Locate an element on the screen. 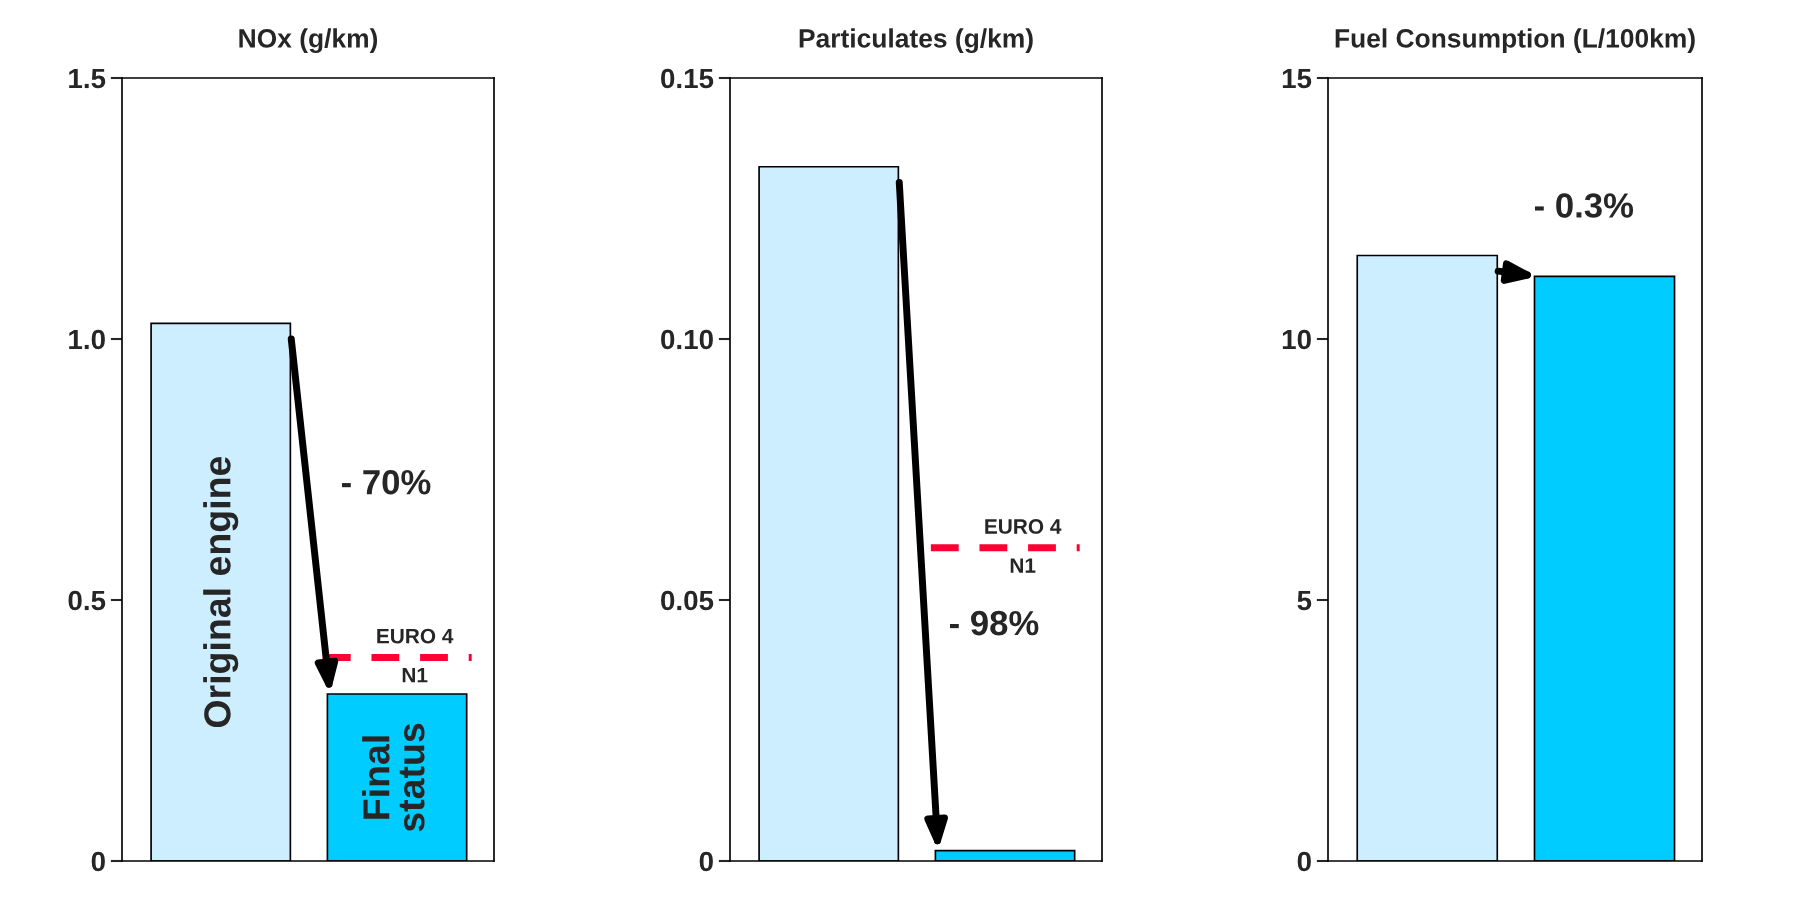 This screenshot has width=1811, height=904. chart-title: NOx (g/km) is located at coordinates (308, 41).